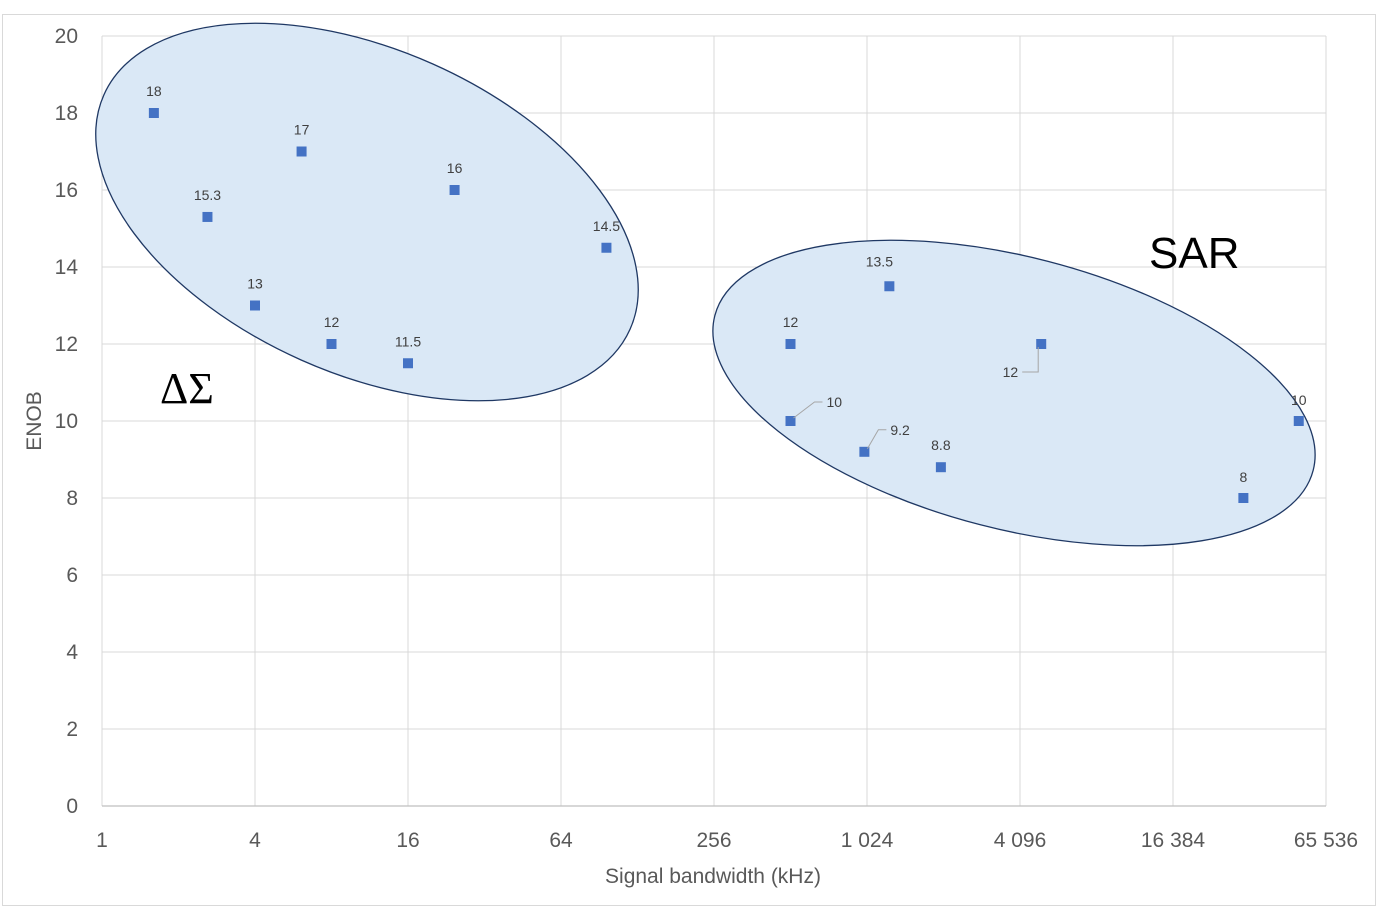 The image size is (1379, 920). I want to click on data-label: 8.8, so click(941, 445).